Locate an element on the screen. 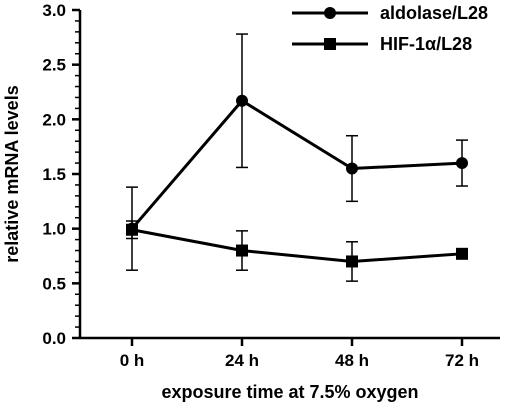  legend-item: HIF-1α/L28 is located at coordinates (382, 44).